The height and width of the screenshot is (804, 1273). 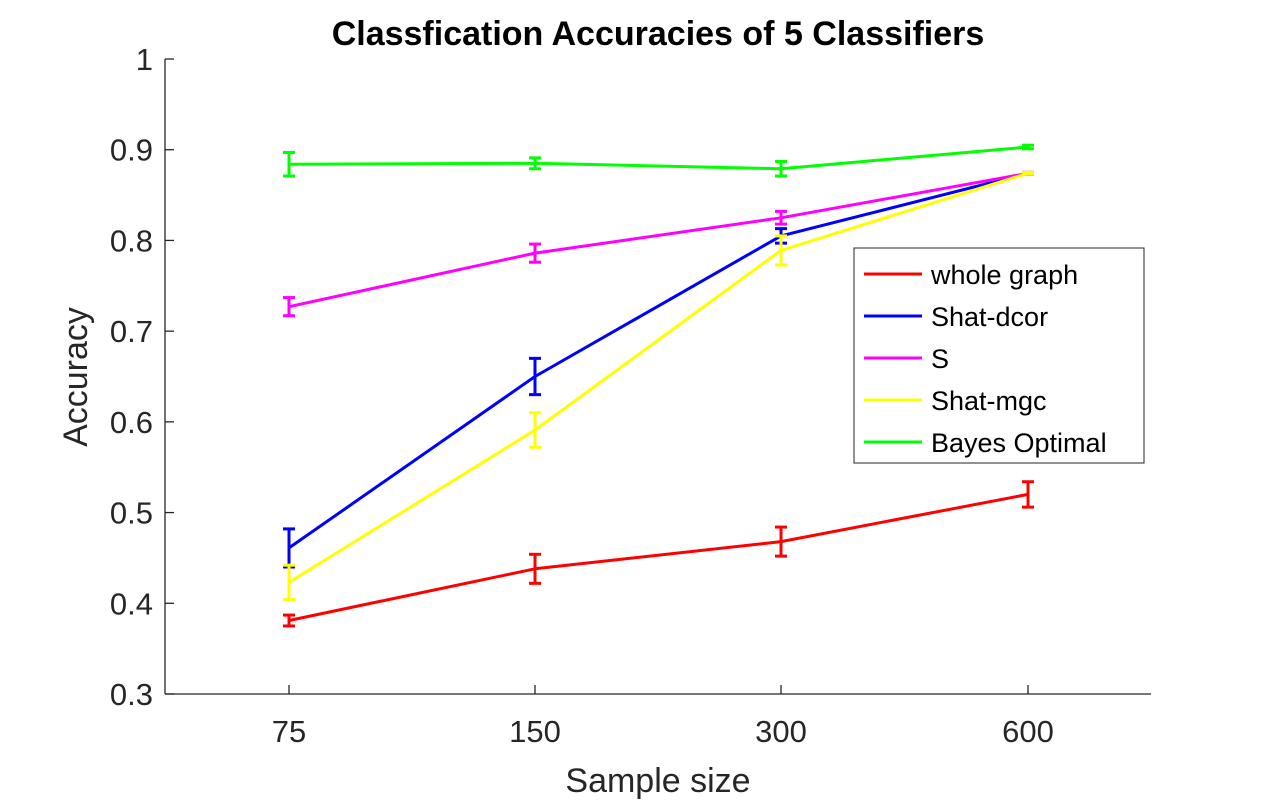 I want to click on legend-label: Bayes Optimal, so click(x=1019, y=443).